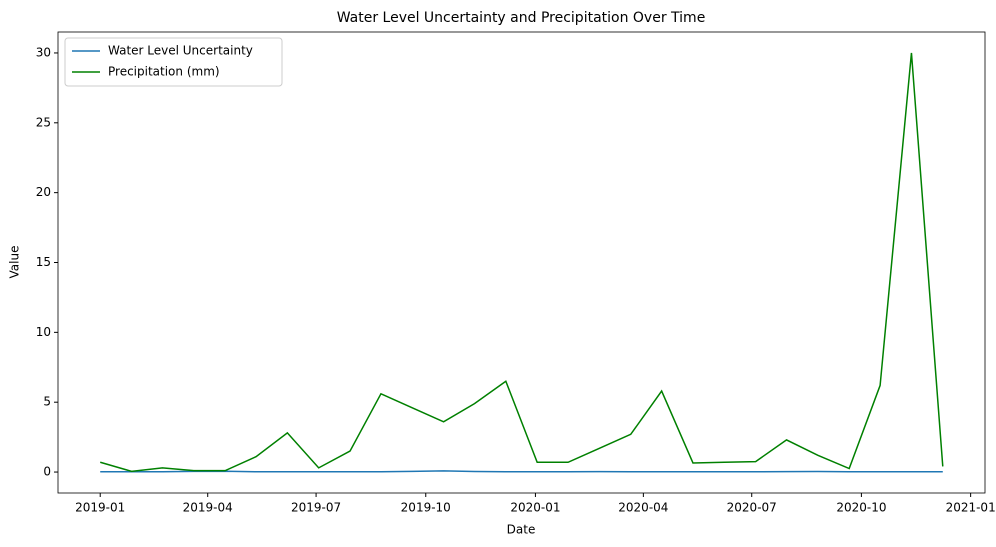  What do you see at coordinates (971, 508) in the screenshot?
I see `x-tick-label: 2021-01` at bounding box center [971, 508].